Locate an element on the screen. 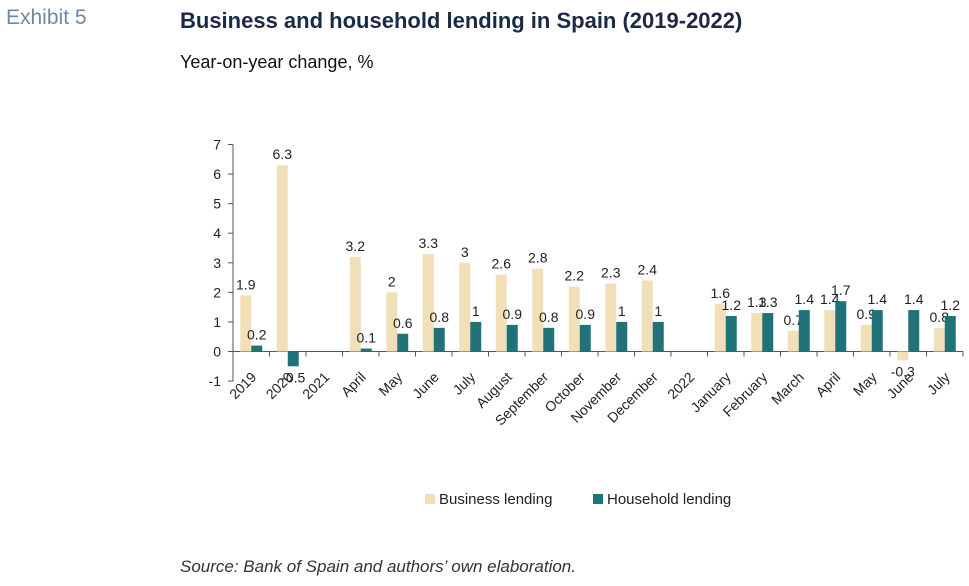 The image size is (969, 586). business-lending-value-label: 1.3 is located at coordinates (757, 302).